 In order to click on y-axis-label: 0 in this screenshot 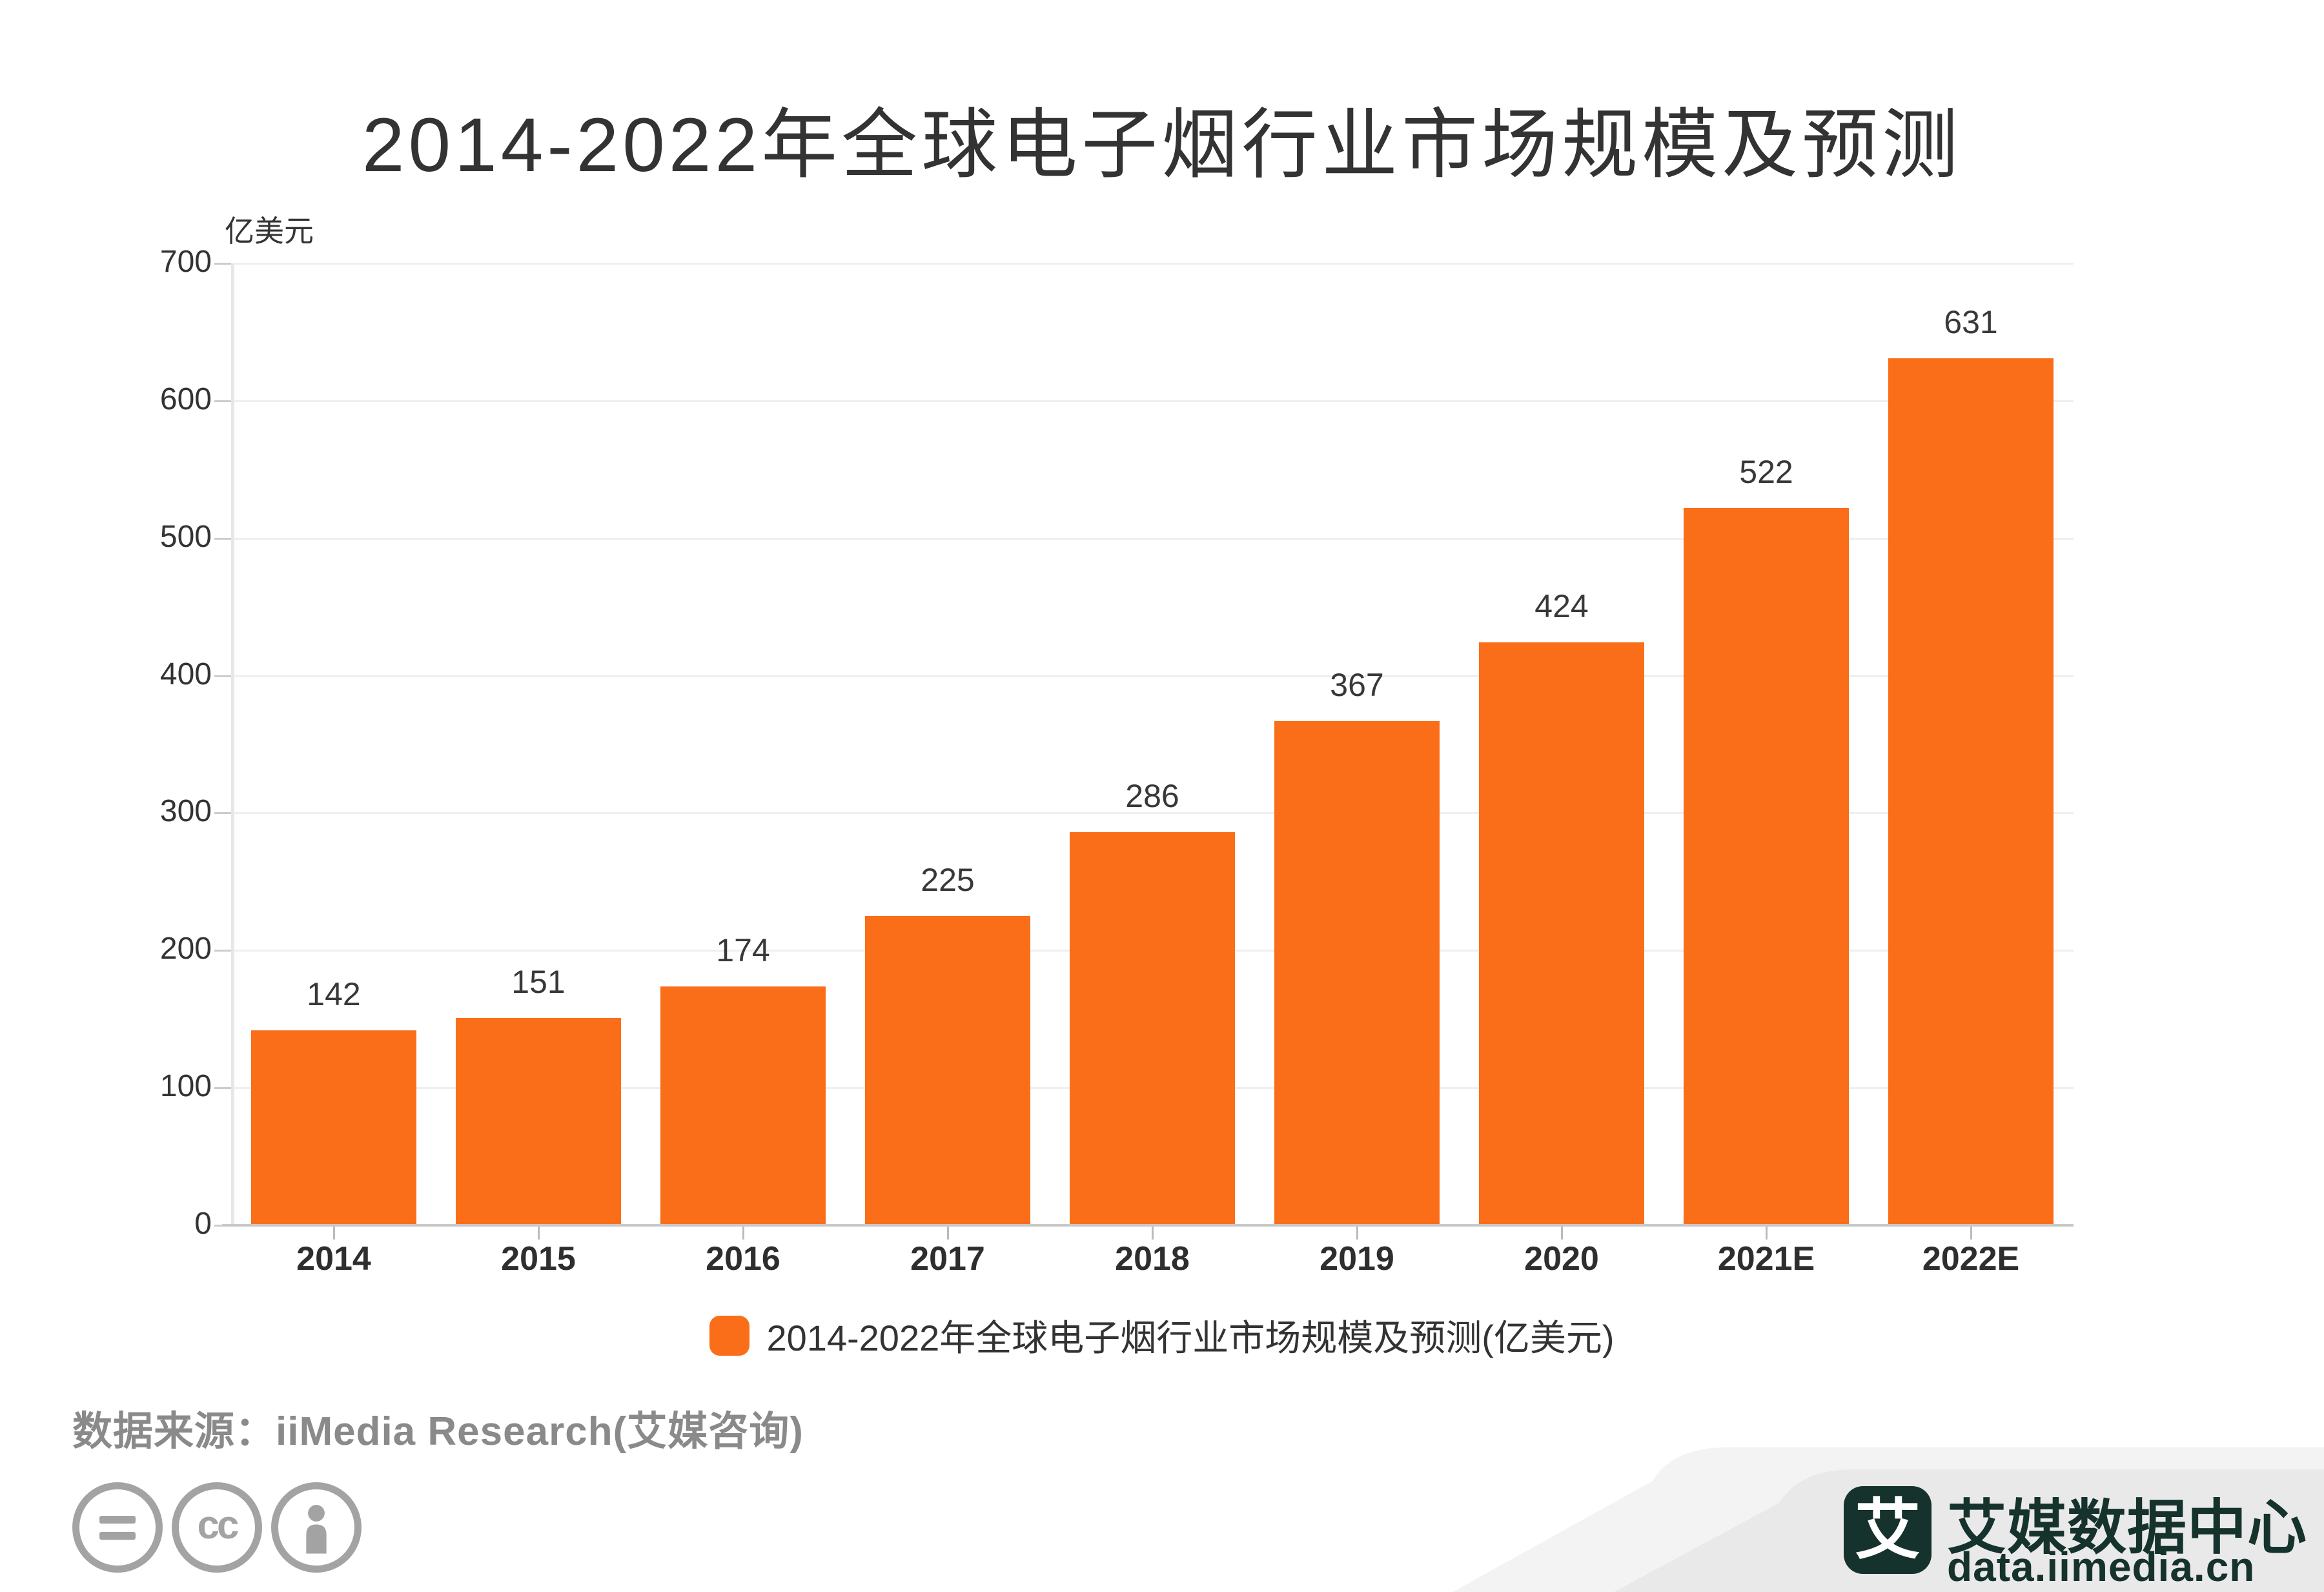, I will do `click(203, 1224)`.